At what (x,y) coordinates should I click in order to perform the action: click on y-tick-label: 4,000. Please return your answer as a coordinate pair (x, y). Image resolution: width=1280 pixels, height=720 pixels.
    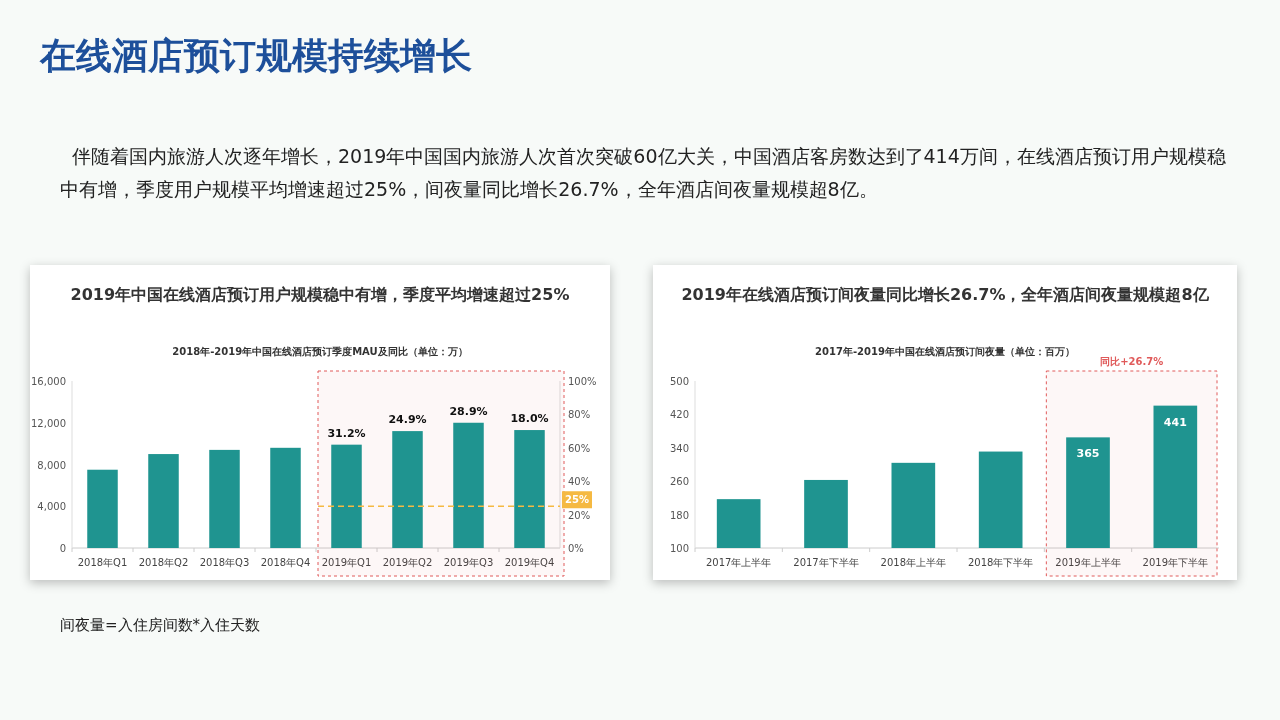
    Looking at the image, I should click on (51, 507).